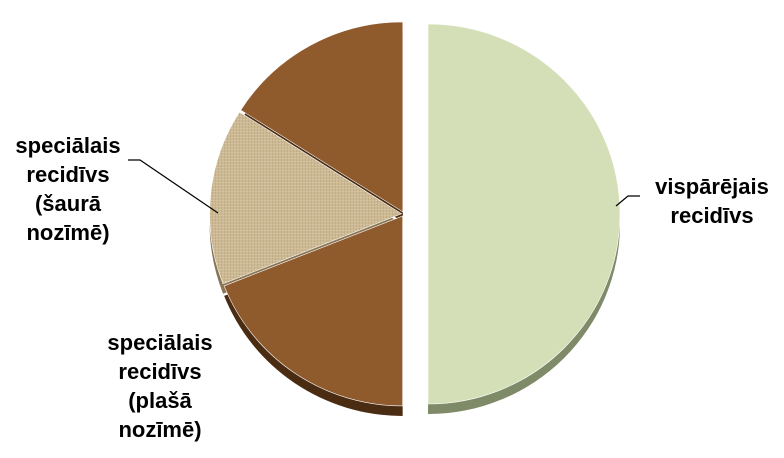 This screenshot has height=458, width=784. Describe the element at coordinates (159, 386) in the screenshot. I see `slice-label-2: speciālais recidīvs (plašā nozīmē)` at that location.